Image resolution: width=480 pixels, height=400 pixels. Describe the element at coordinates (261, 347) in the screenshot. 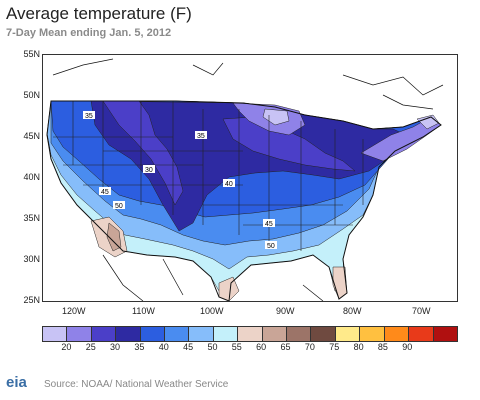

I see `legend-label: 60` at that location.